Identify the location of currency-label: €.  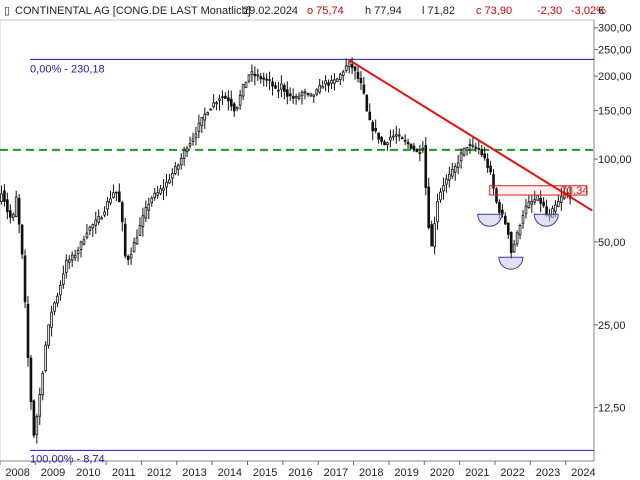
(601, 11).